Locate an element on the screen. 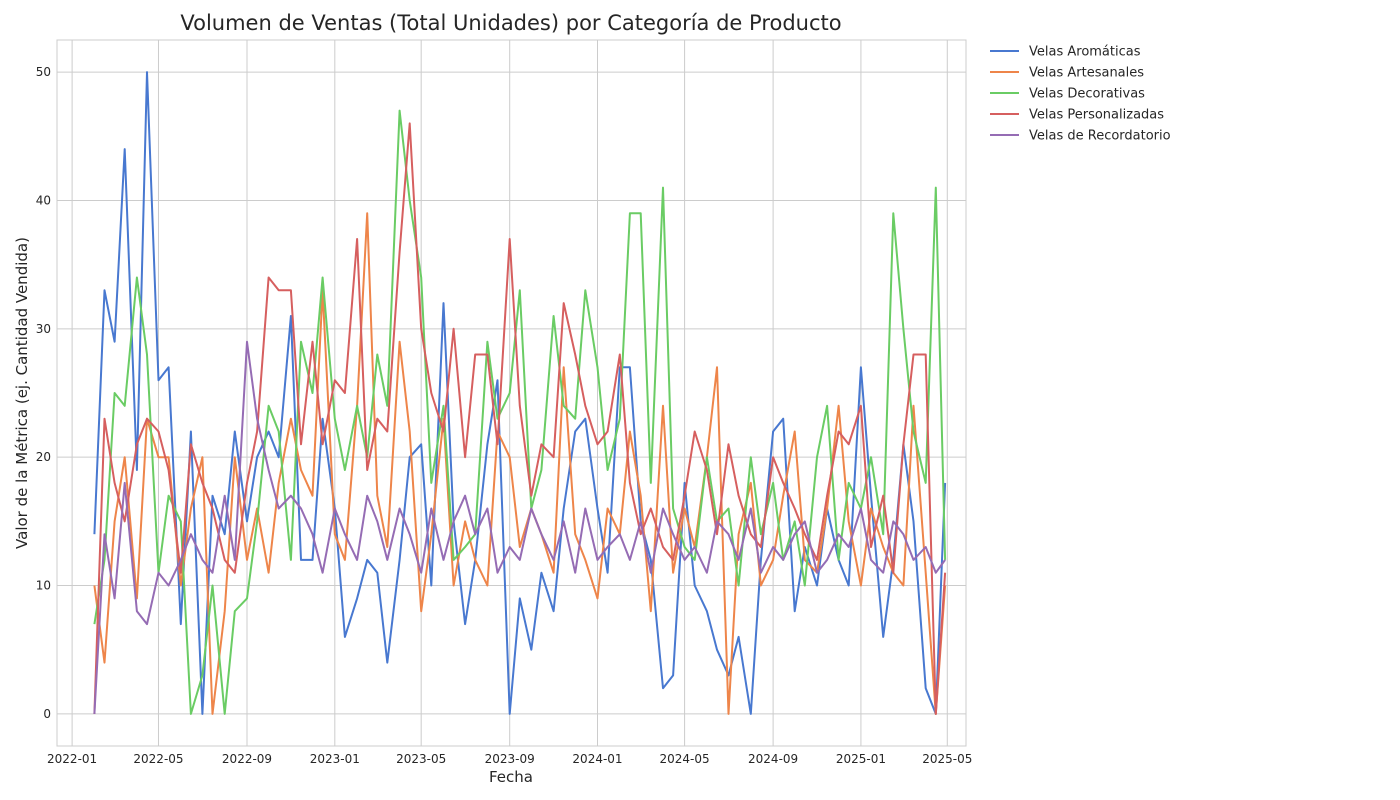  x-tick-label: 2024-09 is located at coordinates (773, 759).